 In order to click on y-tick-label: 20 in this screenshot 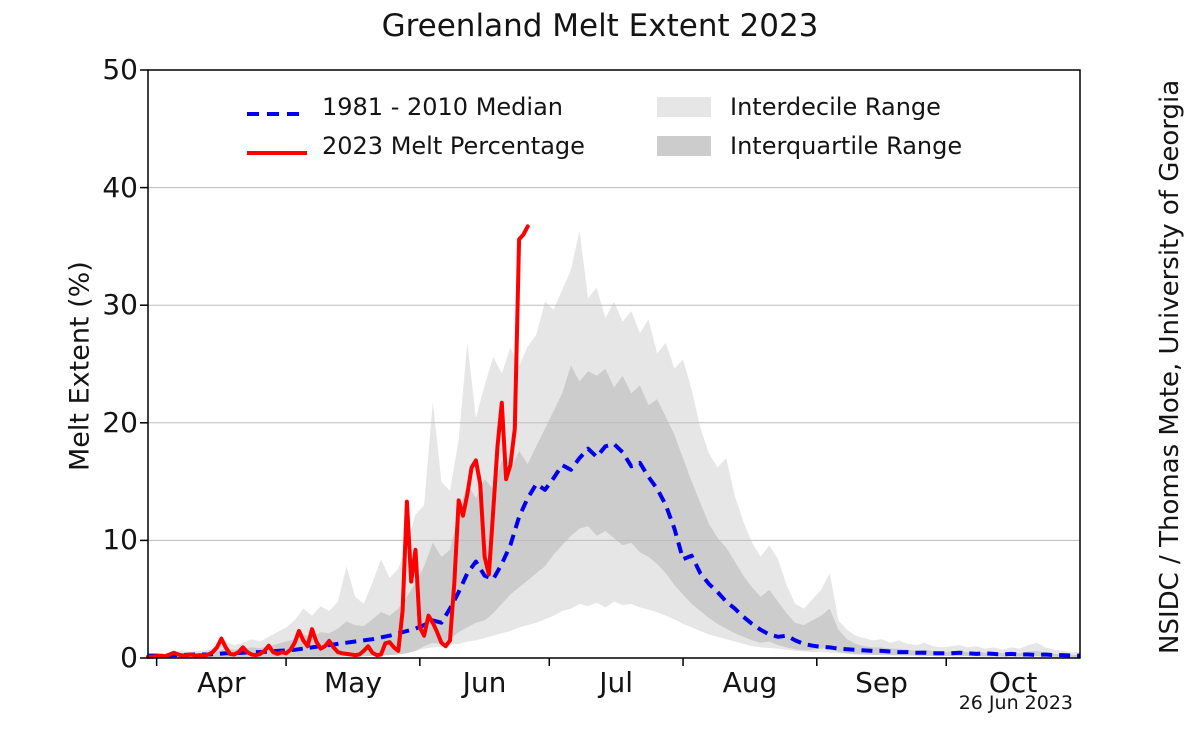, I will do `click(120, 422)`.